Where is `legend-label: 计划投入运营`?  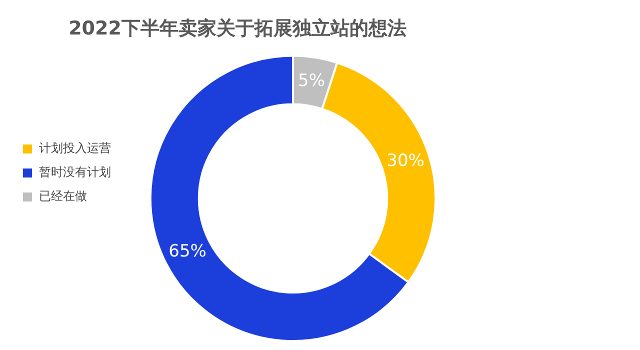 legend-label: 计划投入运营 is located at coordinates (75, 148).